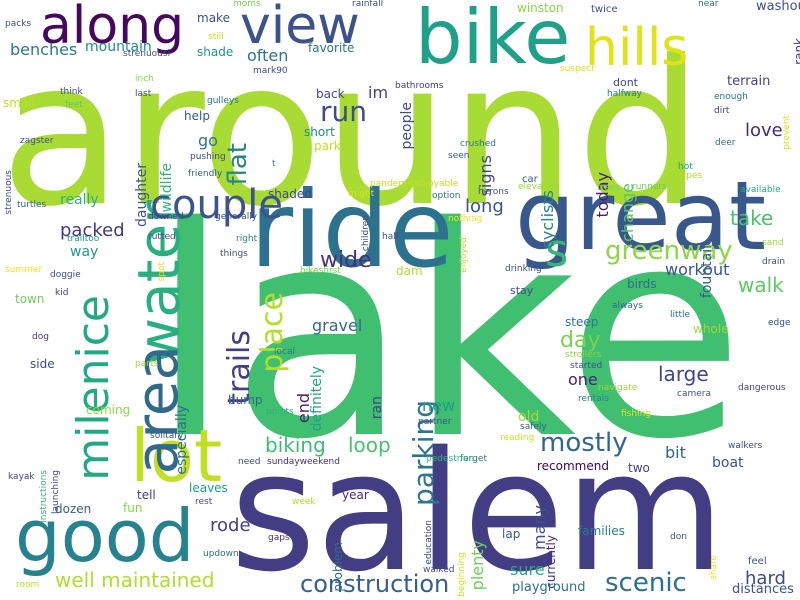 The width and height of the screenshot is (800, 600). Describe the element at coordinates (450, 459) in the screenshot. I see `word-pedestrian: pedestrian` at that location.